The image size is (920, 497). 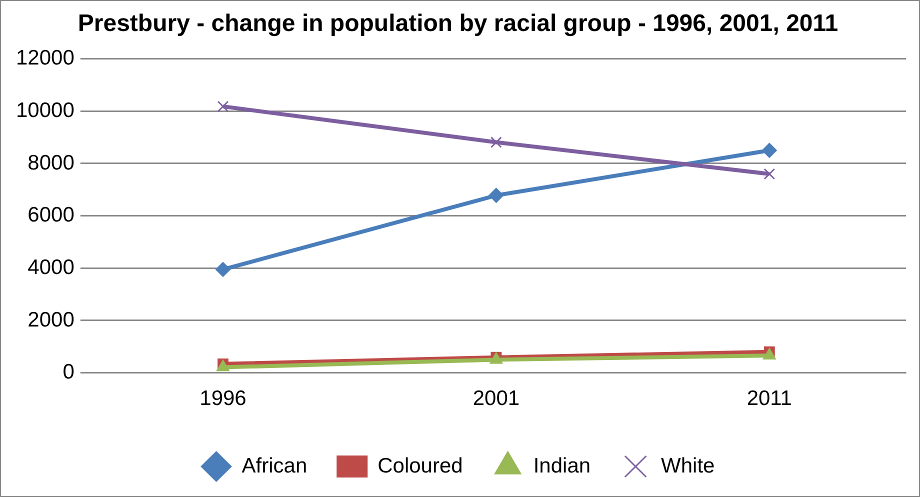 I want to click on legend-label: Indian, so click(x=562, y=466).